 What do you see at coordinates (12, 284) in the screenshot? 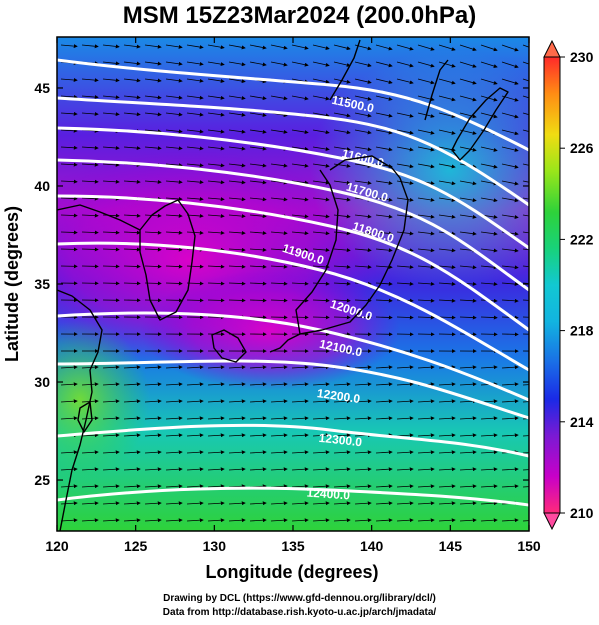
I see `y-axis-label: Latitude (degrees)` at bounding box center [12, 284].